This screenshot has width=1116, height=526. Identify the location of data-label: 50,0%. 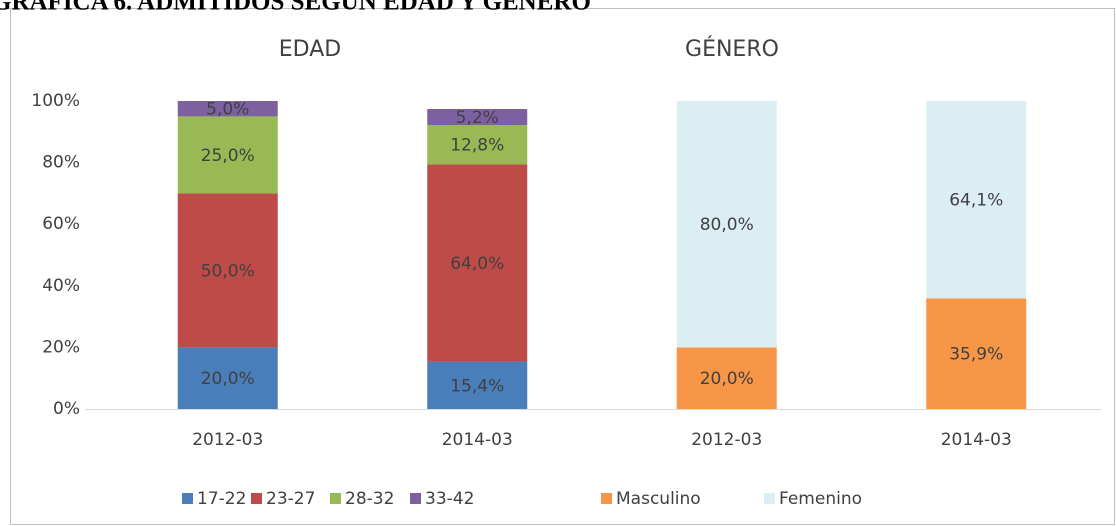
(228, 271).